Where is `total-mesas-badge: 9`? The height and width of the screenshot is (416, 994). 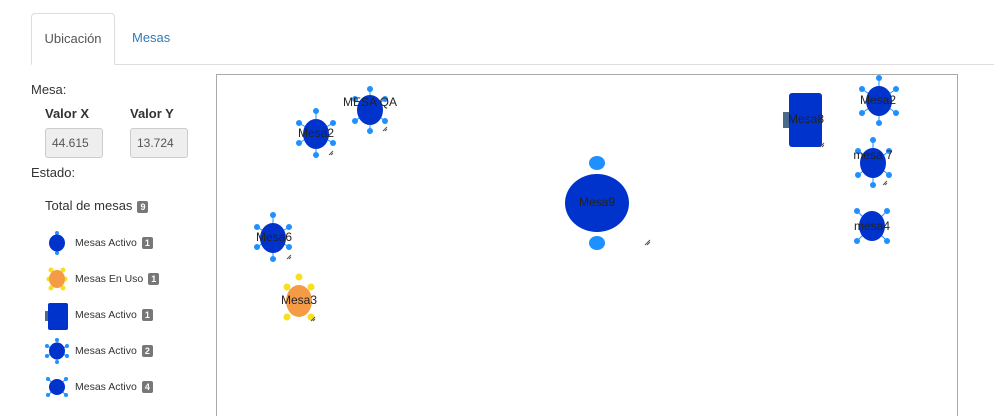 total-mesas-badge: 9 is located at coordinates (143, 206).